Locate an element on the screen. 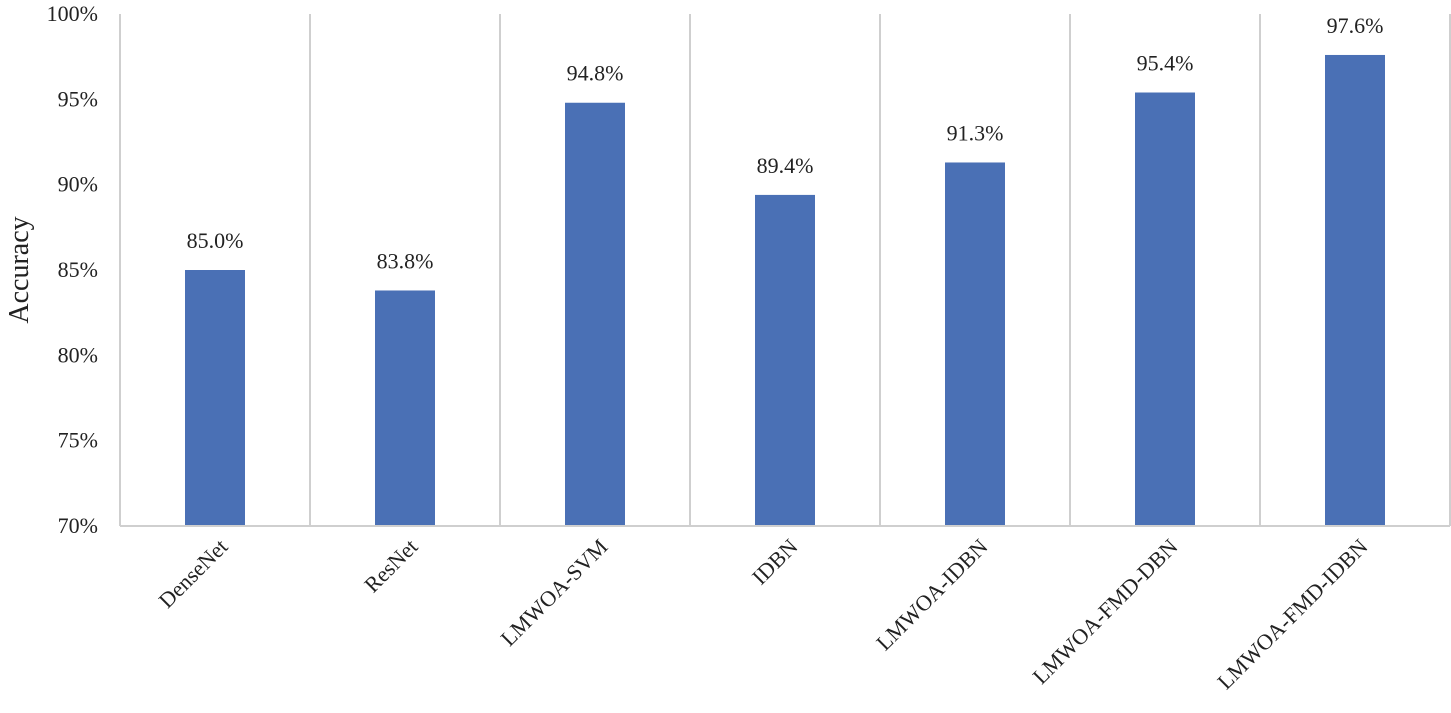 This screenshot has width=1451, height=713. data-label: 97.6% is located at coordinates (1355, 25).